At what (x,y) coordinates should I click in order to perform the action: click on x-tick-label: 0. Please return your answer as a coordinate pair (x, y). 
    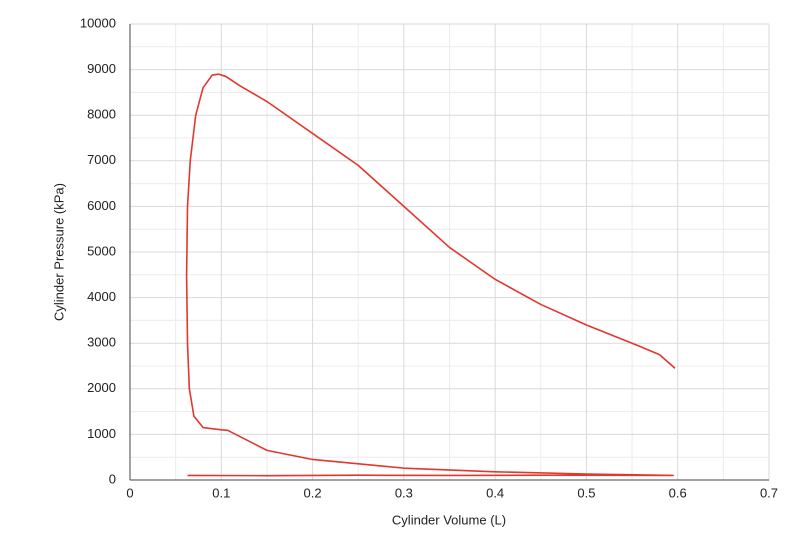
    Looking at the image, I should click on (129, 492).